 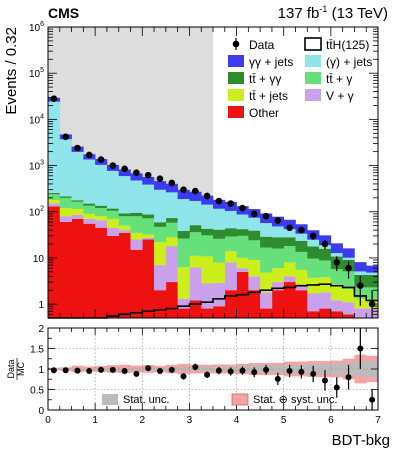 What do you see at coordinates (48, 420) in the screenshot?
I see `ratio-x-tick-label: 0` at bounding box center [48, 420].